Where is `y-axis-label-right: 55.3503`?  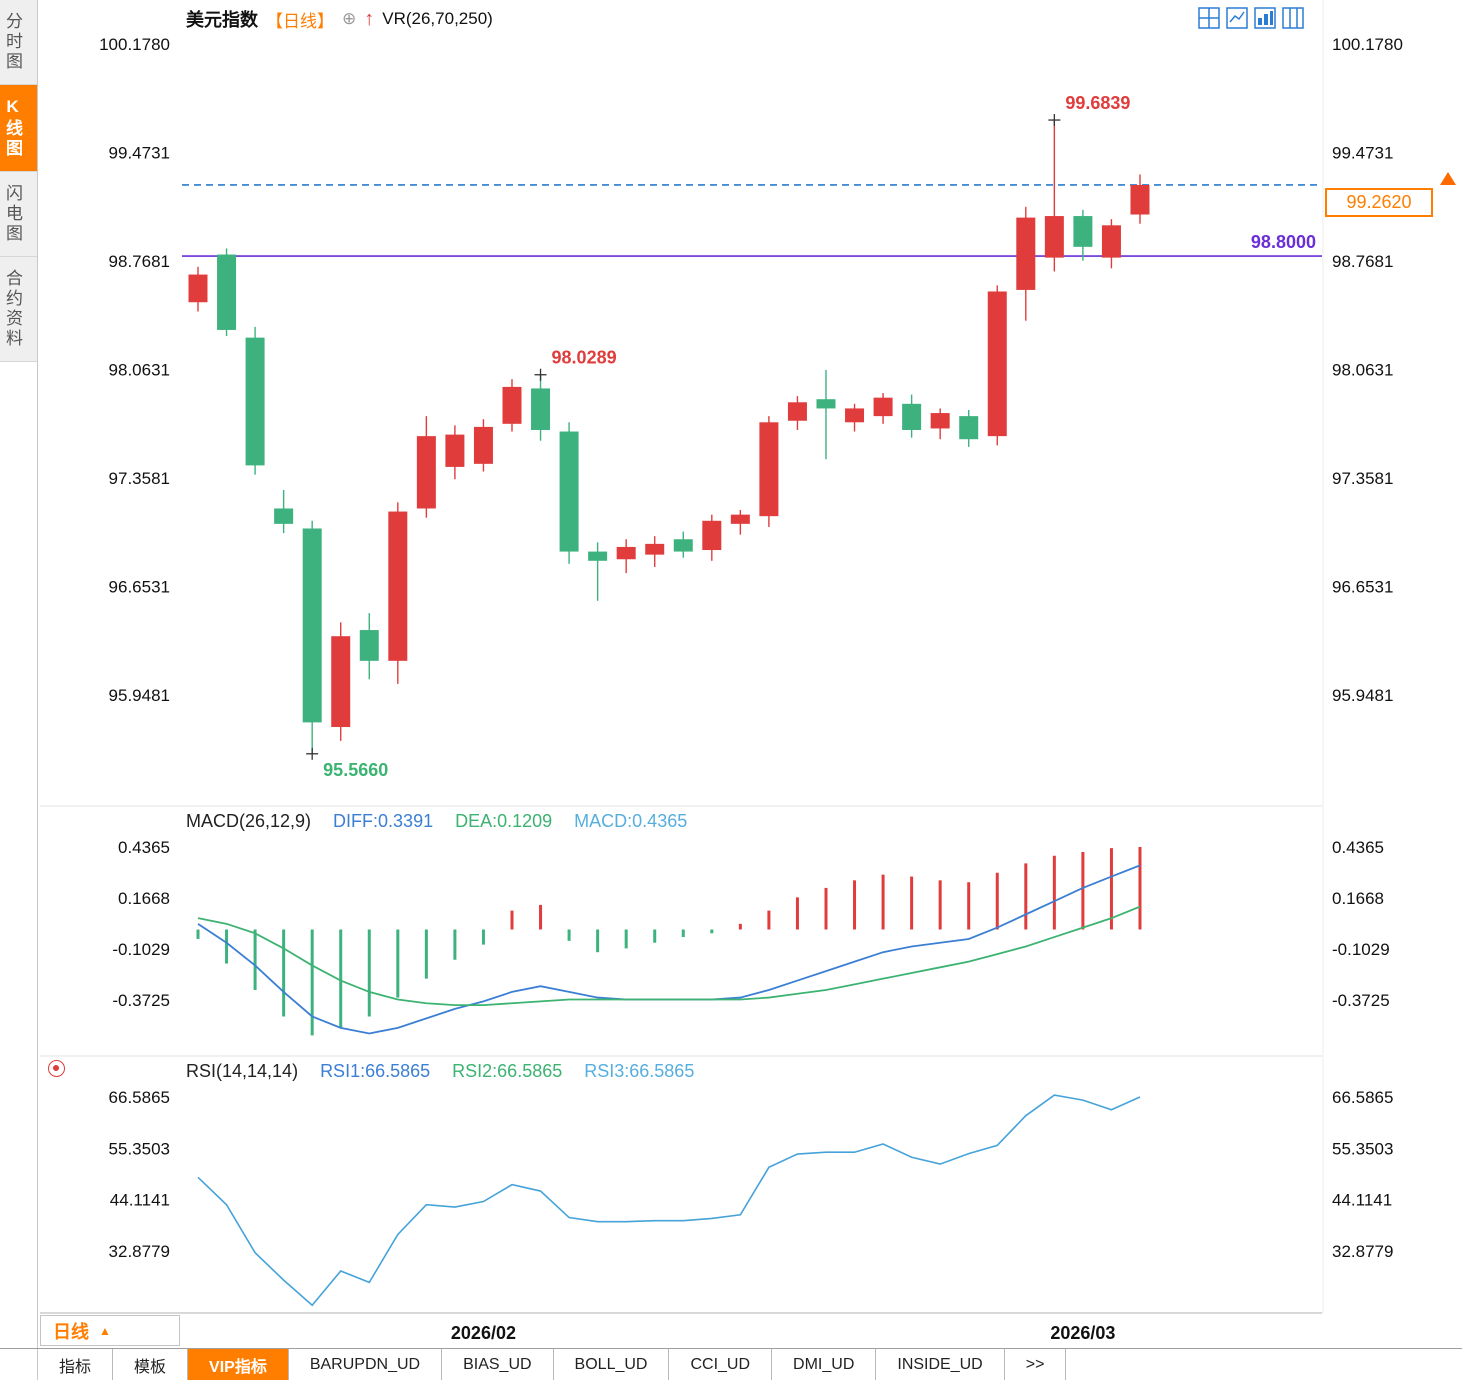
y-axis-label-right: 55.3503 is located at coordinates (1362, 1148).